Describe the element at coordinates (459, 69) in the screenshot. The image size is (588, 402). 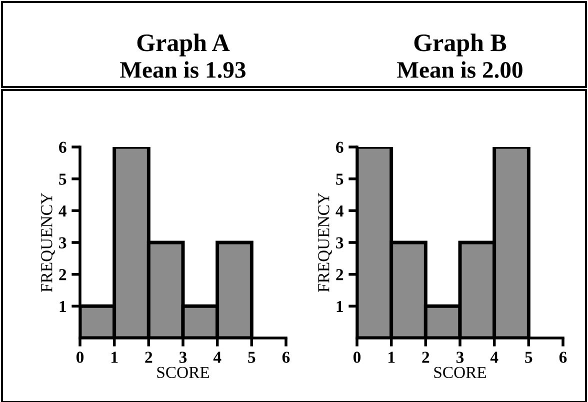
I see `chart-subtitle: Mean is 2.00` at that location.